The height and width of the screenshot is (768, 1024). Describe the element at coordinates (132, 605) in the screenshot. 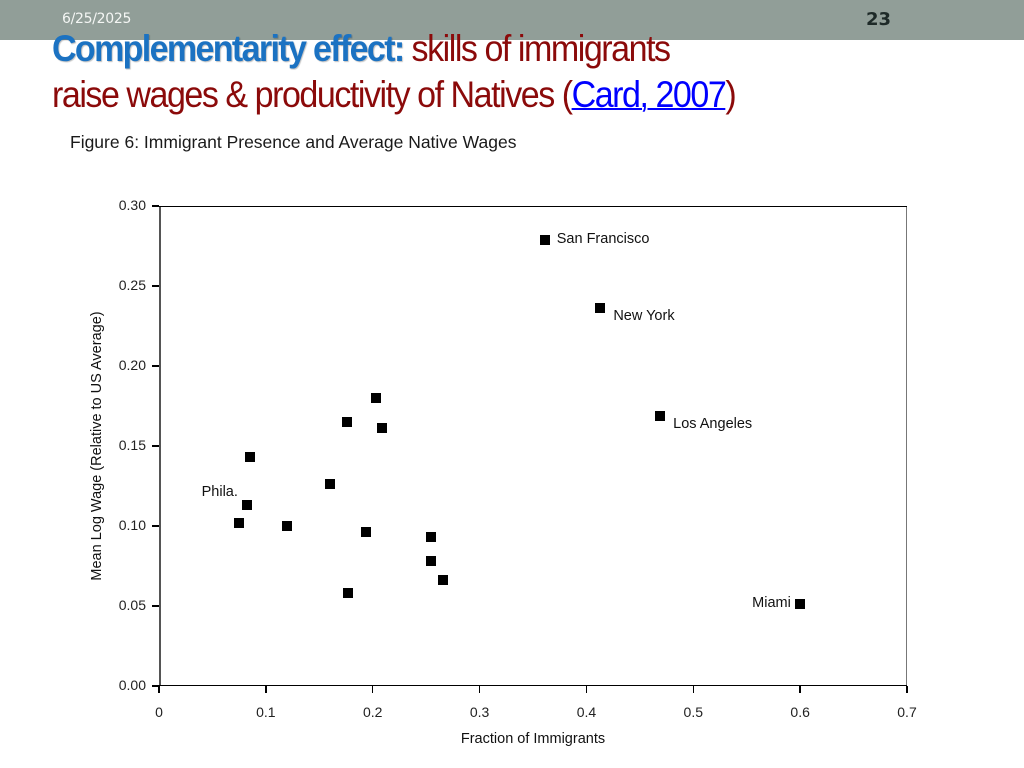

I see `y-tick-label: 0.05` at that location.